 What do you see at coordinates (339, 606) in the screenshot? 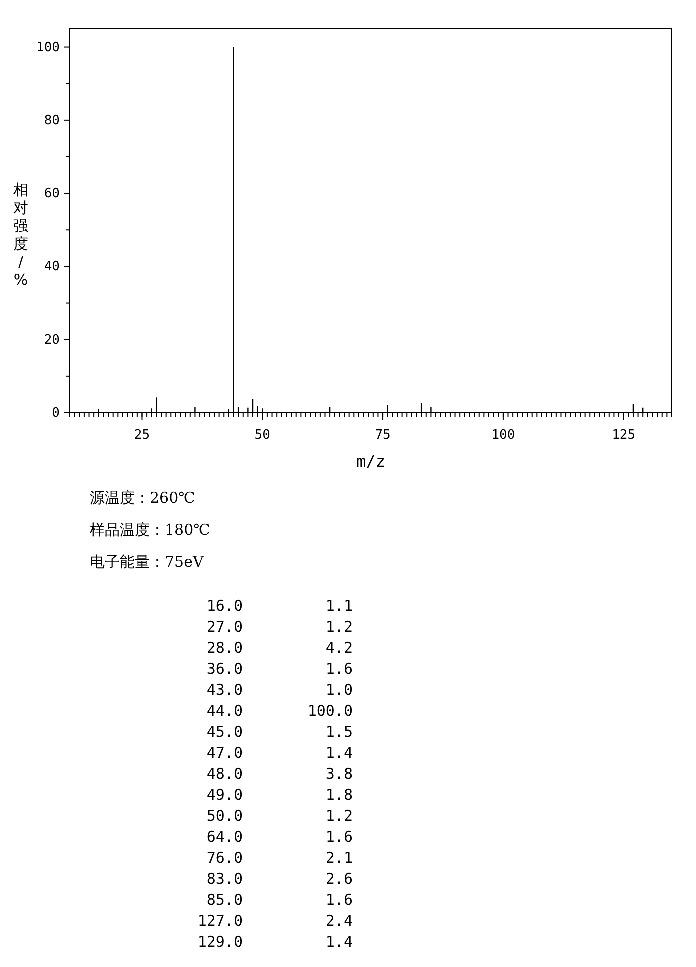
I see `text: 1.1` at bounding box center [339, 606].